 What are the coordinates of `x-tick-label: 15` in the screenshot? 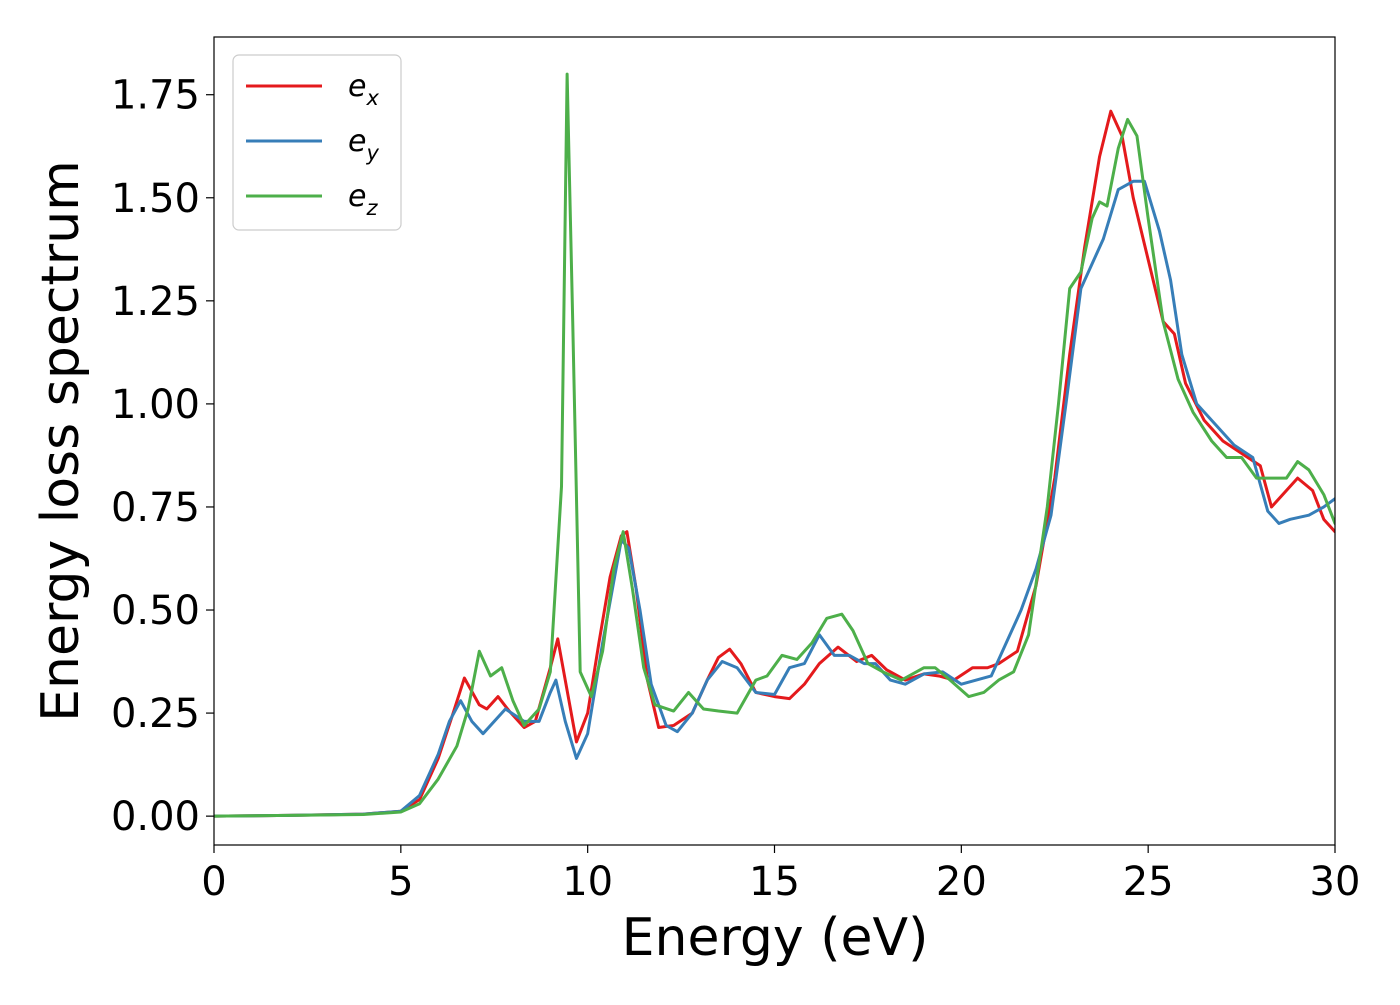 It's located at (774, 882).